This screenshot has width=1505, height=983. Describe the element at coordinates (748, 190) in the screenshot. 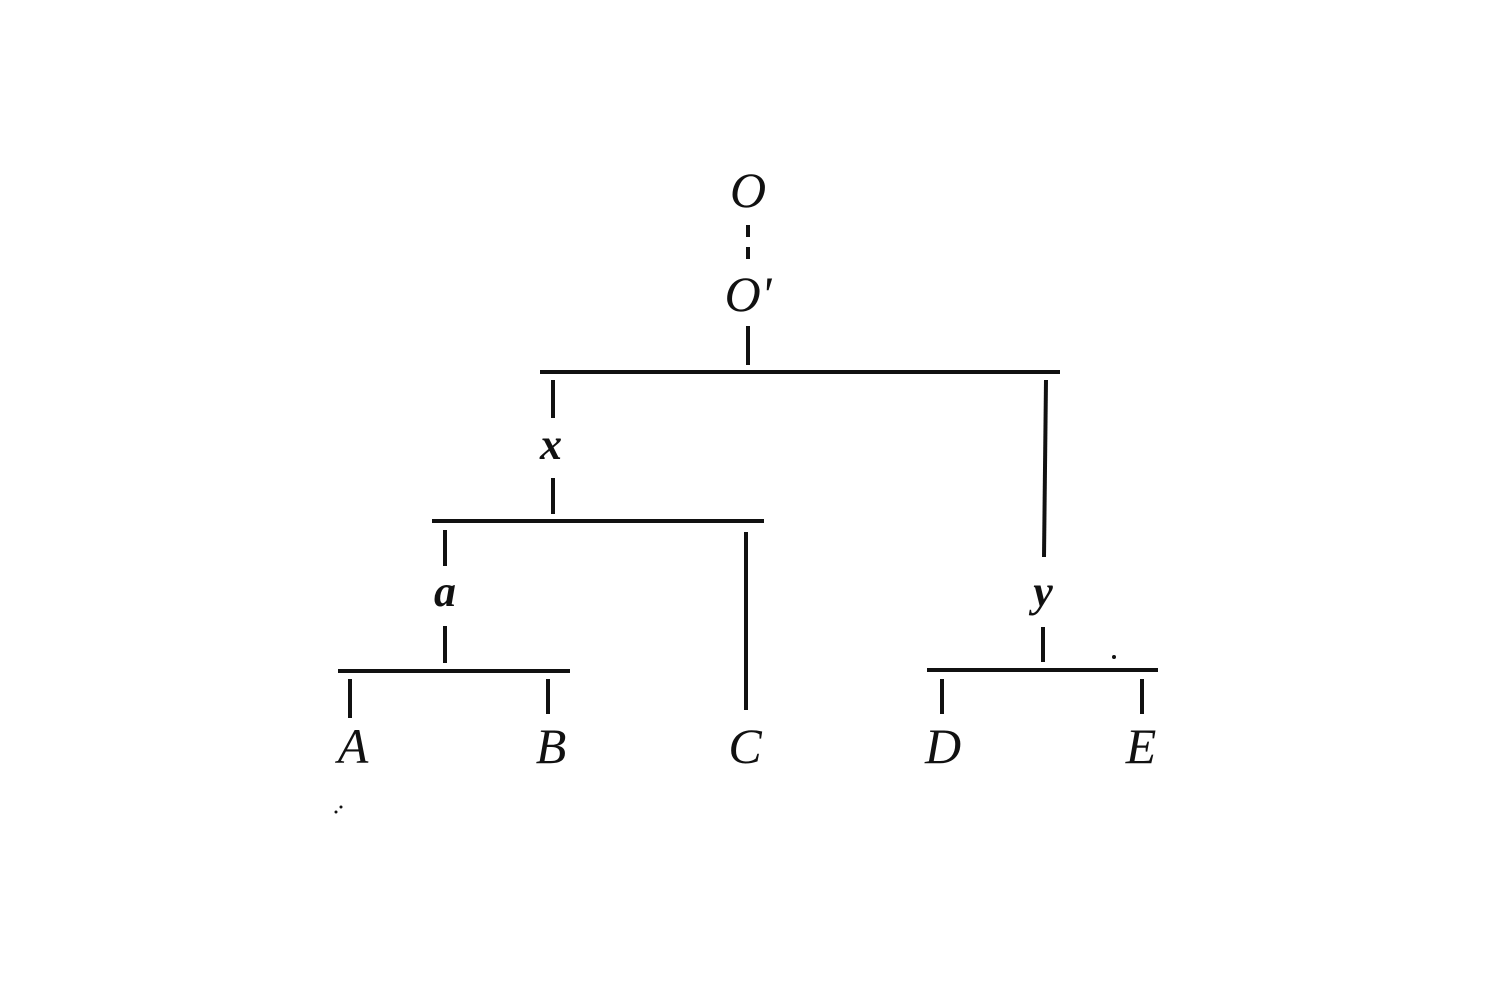

I see `node-label-O: O` at that location.